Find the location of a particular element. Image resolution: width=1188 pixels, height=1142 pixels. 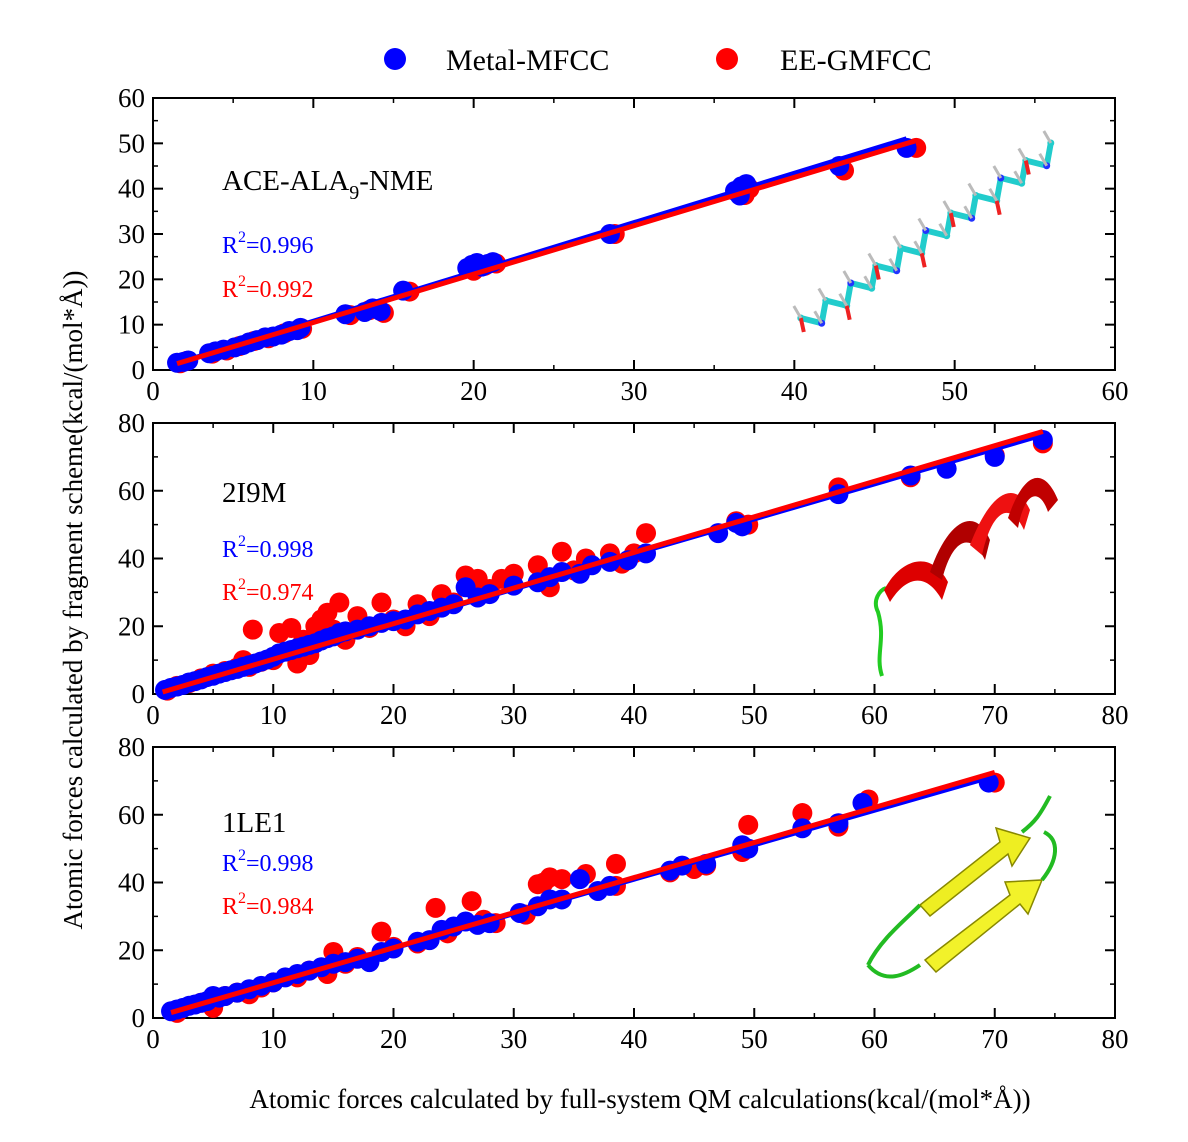

y-tick-label: 30 is located at coordinates (131, 234).